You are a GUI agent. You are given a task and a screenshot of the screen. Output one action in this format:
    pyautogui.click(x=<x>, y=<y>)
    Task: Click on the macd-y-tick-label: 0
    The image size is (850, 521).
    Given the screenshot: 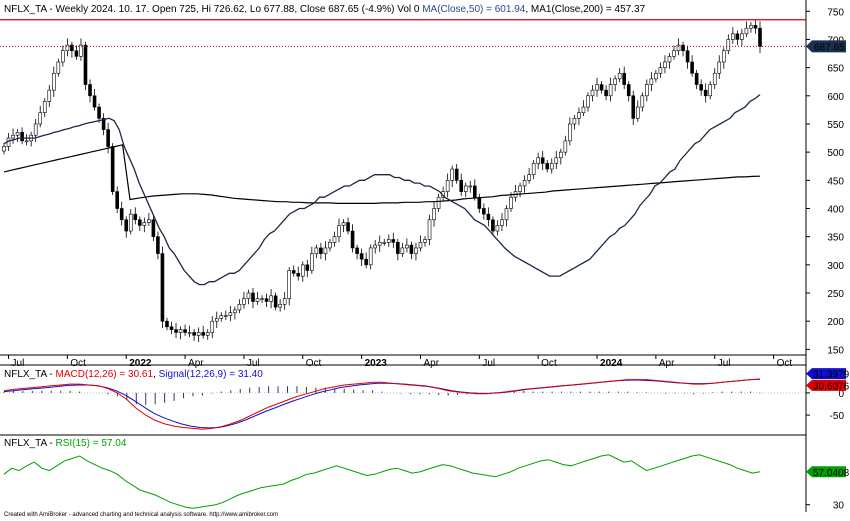 What is the action you would take?
    pyautogui.click(x=841, y=394)
    